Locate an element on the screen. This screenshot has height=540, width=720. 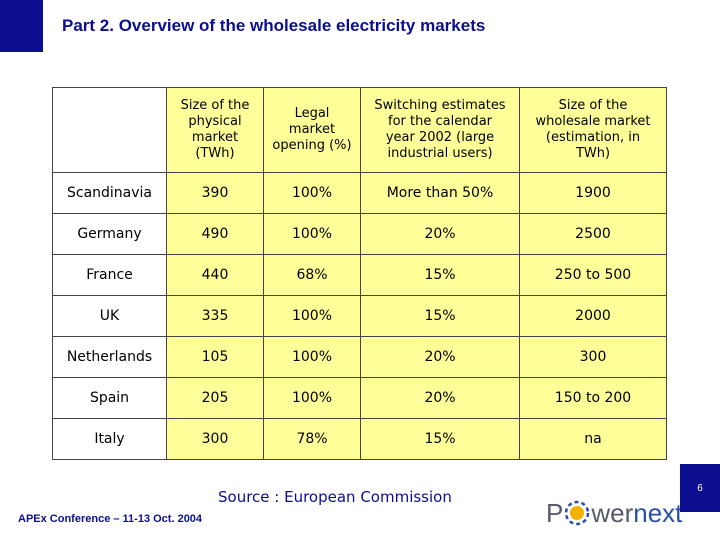
logo-text-start: P is located at coordinates (555, 513).